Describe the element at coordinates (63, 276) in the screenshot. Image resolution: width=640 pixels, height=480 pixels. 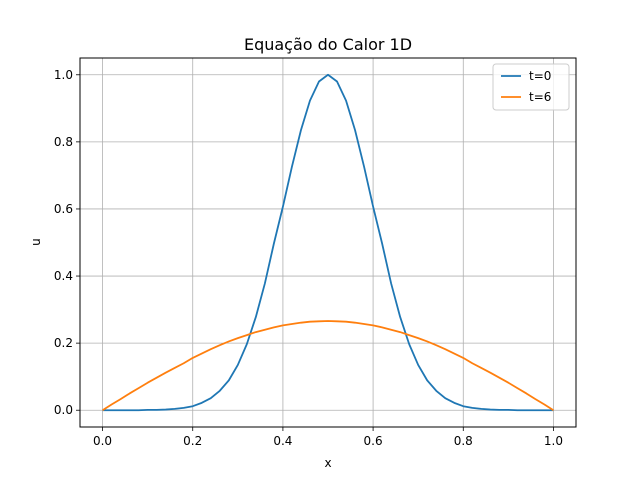
I see `y-tick-label: 0.4` at that location.